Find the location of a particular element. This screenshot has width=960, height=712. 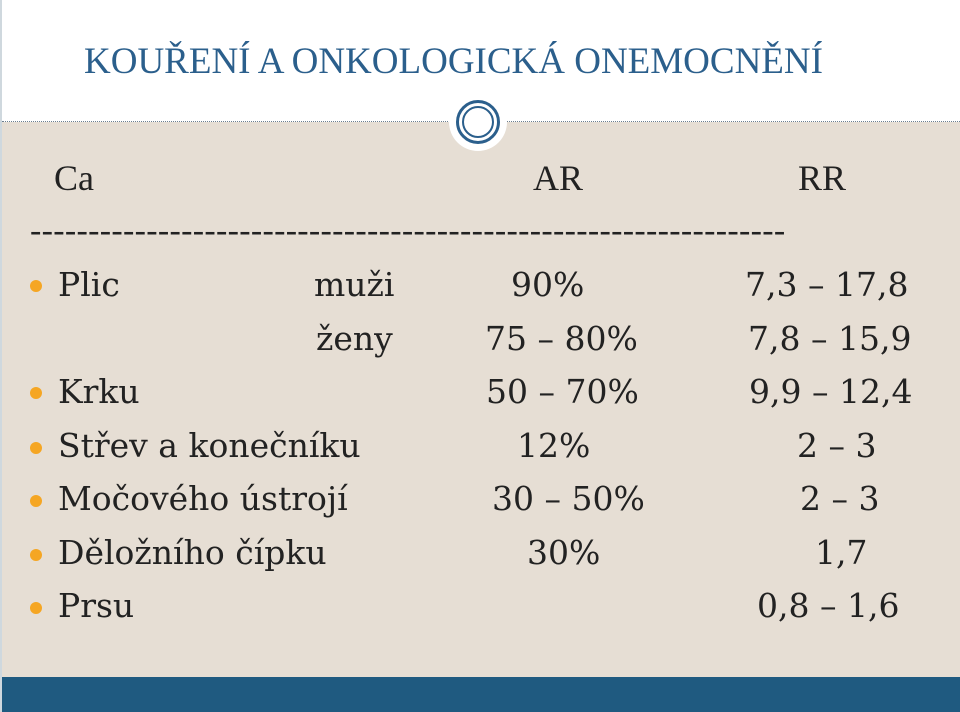

row-rr: 7,3 – 17,8 is located at coordinates (827, 284).